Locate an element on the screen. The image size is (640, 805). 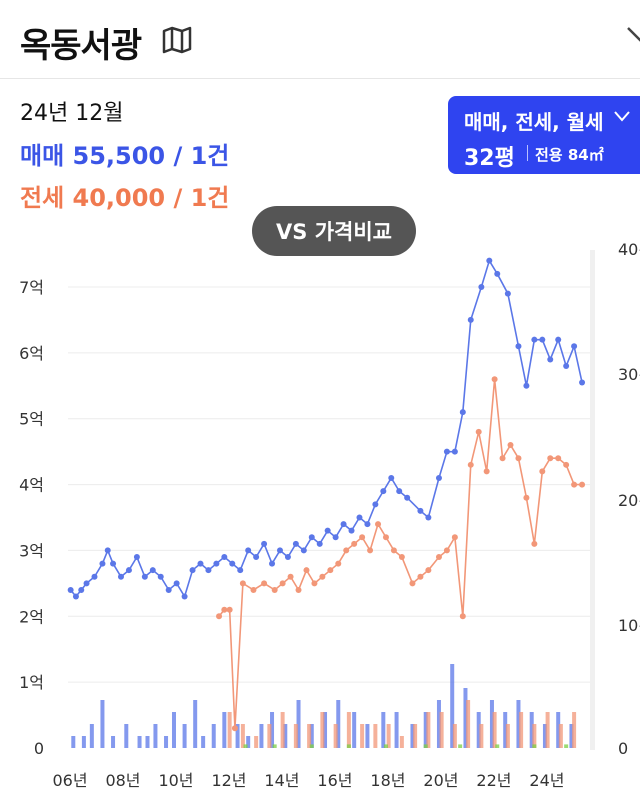
filter-types: 매매, 전세, 월세 is located at coordinates (534, 122).